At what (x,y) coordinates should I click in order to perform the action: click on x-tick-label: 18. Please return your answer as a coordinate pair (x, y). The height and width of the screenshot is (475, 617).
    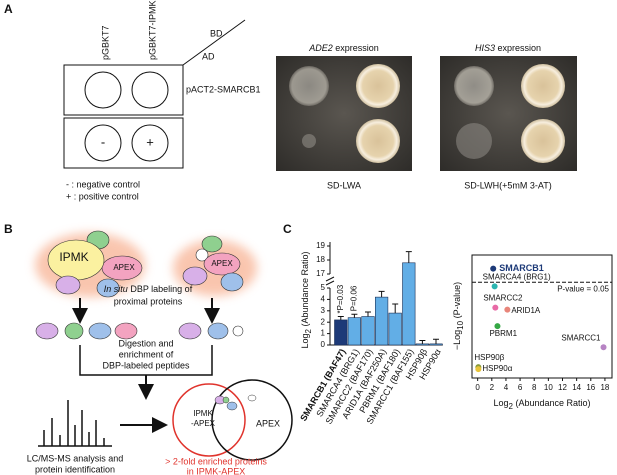
    Looking at the image, I should click on (604, 387).